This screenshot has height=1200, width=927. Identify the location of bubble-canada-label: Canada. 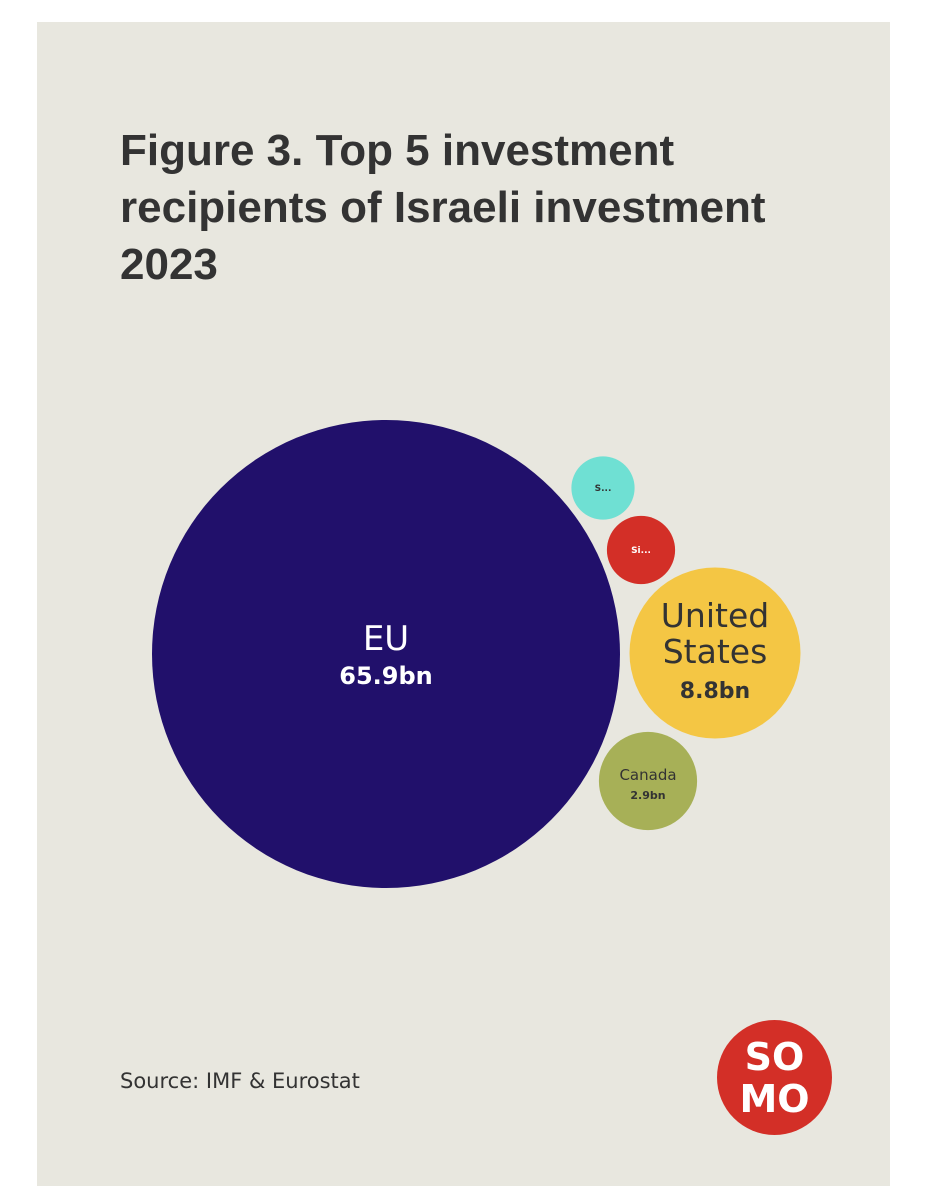
(647, 775).